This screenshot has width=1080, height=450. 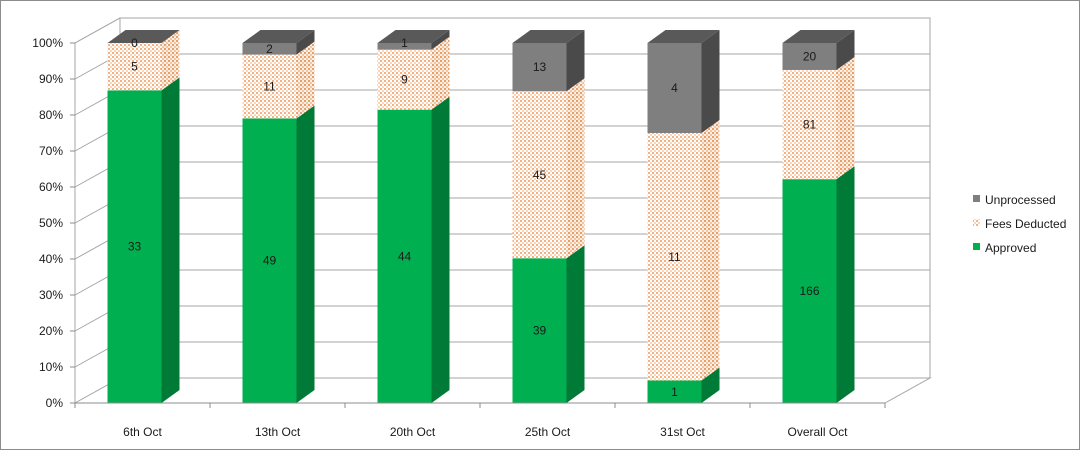 What do you see at coordinates (51, 151) in the screenshot?
I see `y-tick-label: 70%` at bounding box center [51, 151].